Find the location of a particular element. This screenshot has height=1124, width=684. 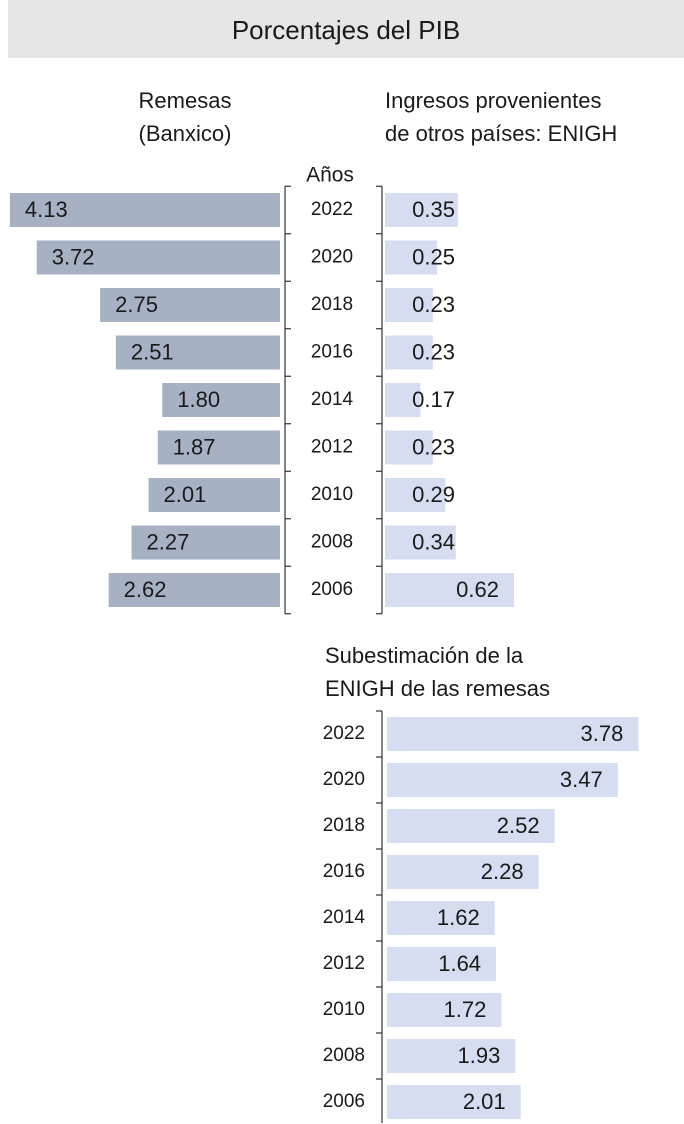

chart-subtitle: Remesas is located at coordinates (185, 100).